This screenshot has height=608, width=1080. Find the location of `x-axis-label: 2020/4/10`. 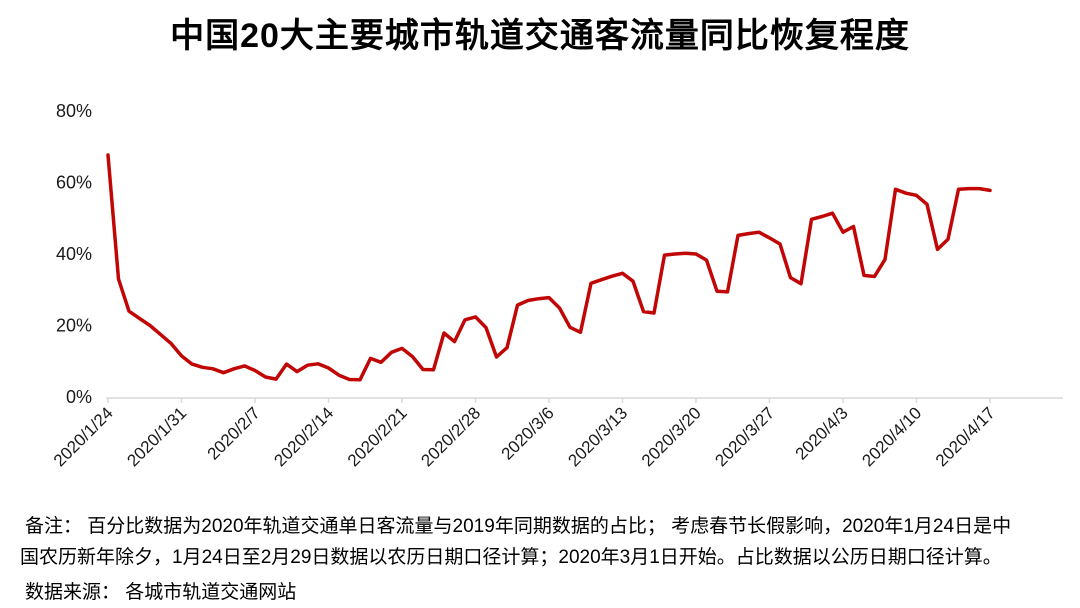

x-axis-label: 2020/4/10 is located at coordinates (891, 436).